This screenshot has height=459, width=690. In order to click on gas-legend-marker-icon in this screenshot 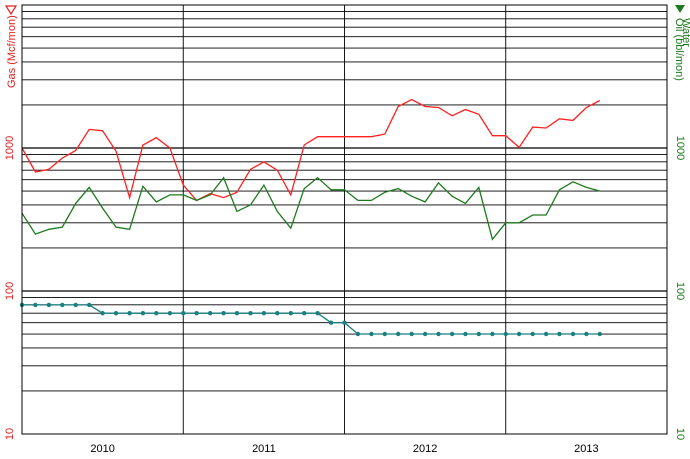, I will do `click(11, 10)`.